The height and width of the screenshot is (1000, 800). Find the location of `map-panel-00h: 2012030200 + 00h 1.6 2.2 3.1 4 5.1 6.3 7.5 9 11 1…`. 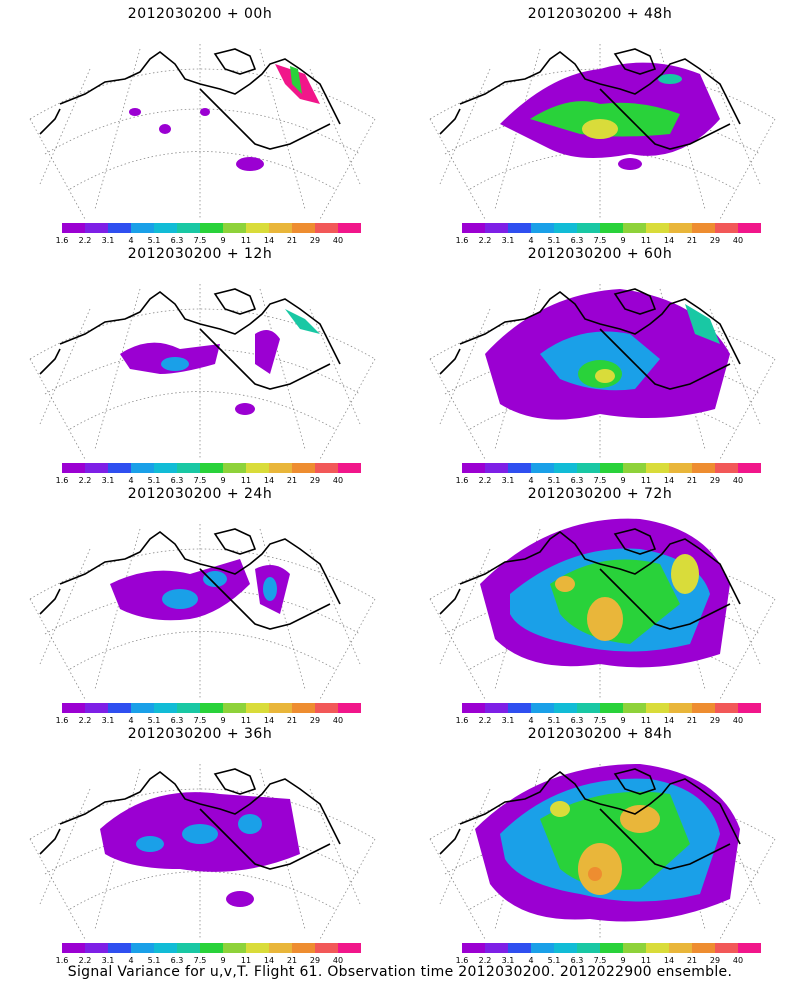

map-panel-00h: 2012030200 + 00h 1.6 2.2 3.1 4 5.1 6.3 7.5 9 11 1… is located at coordinates (200, 122).